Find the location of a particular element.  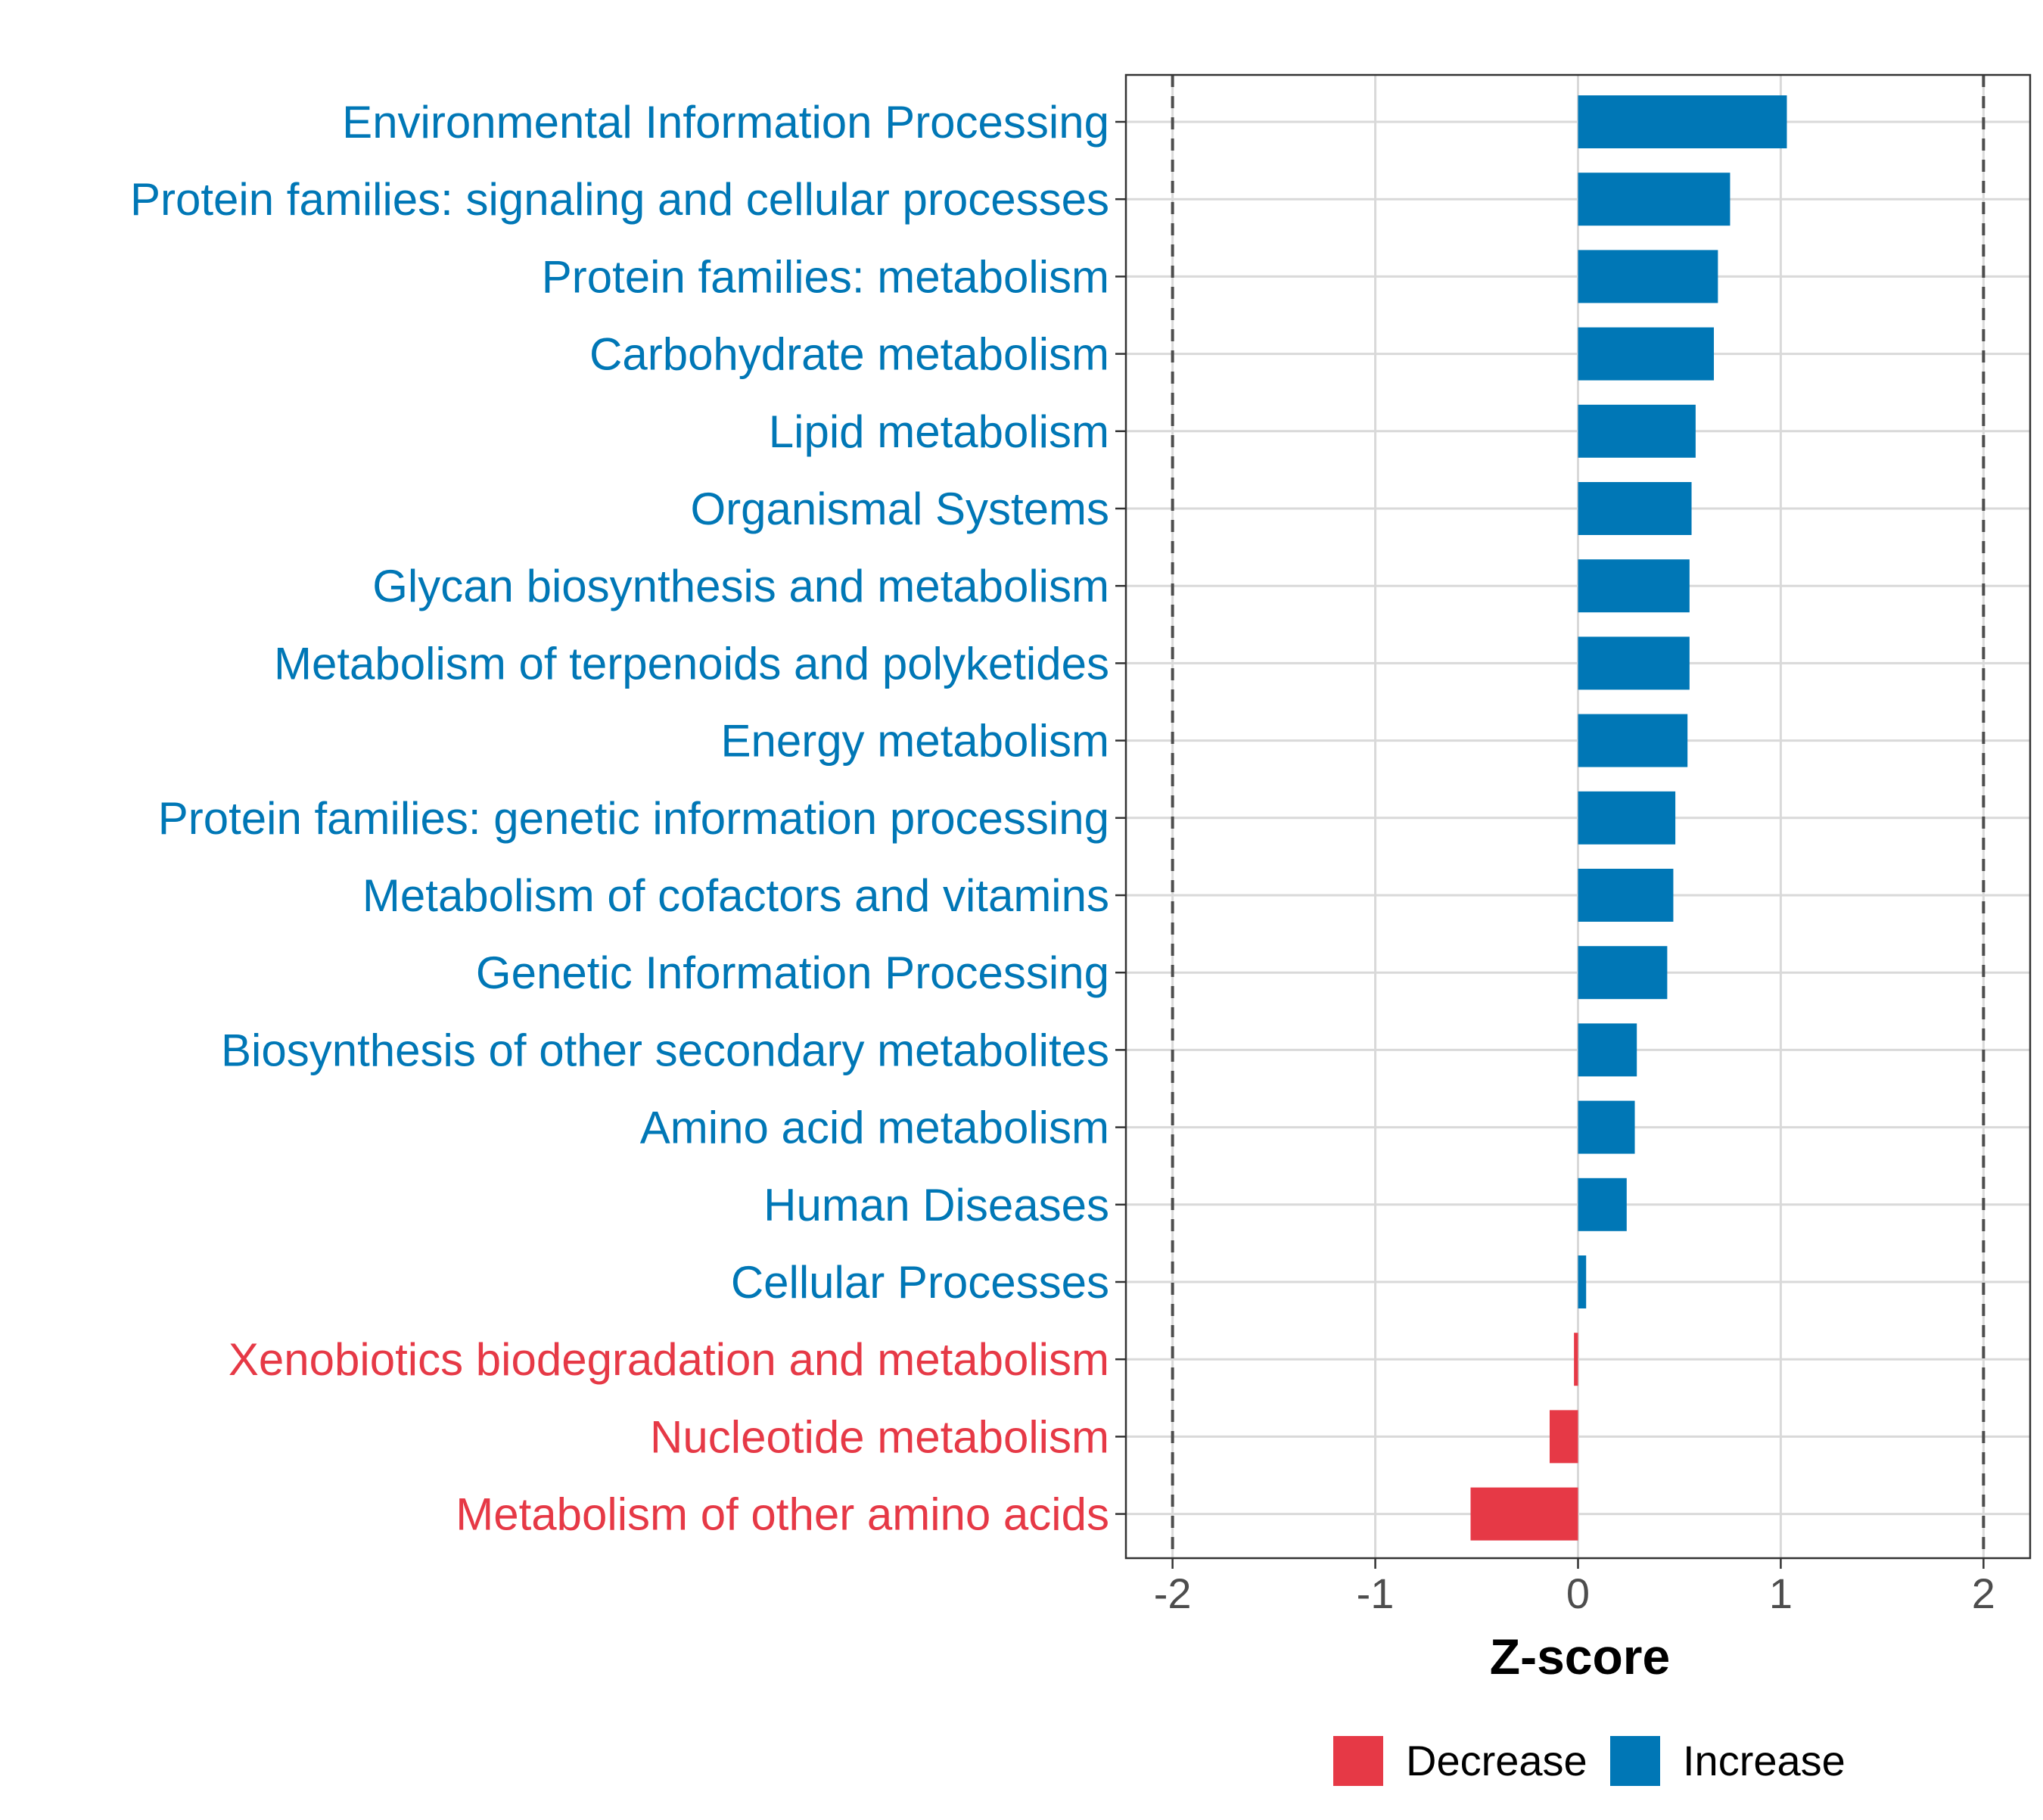

x-axis-title: Z-score is located at coordinates (1580, 1657).